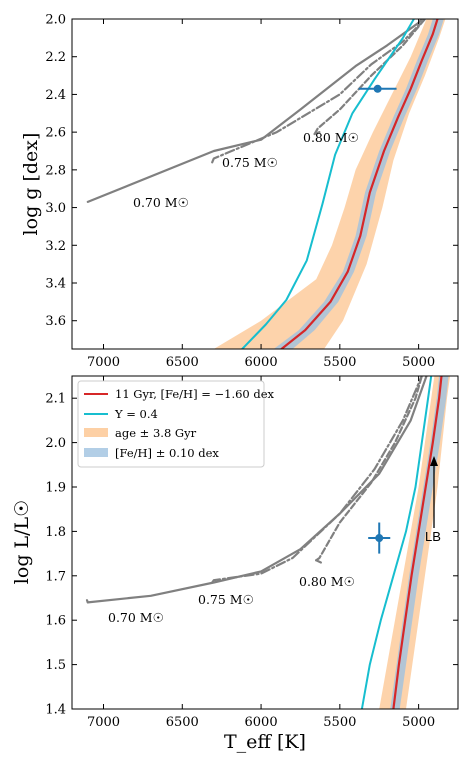 The width and height of the screenshot is (468, 764). I want to click on bot-line-m075, so click(317, 480).